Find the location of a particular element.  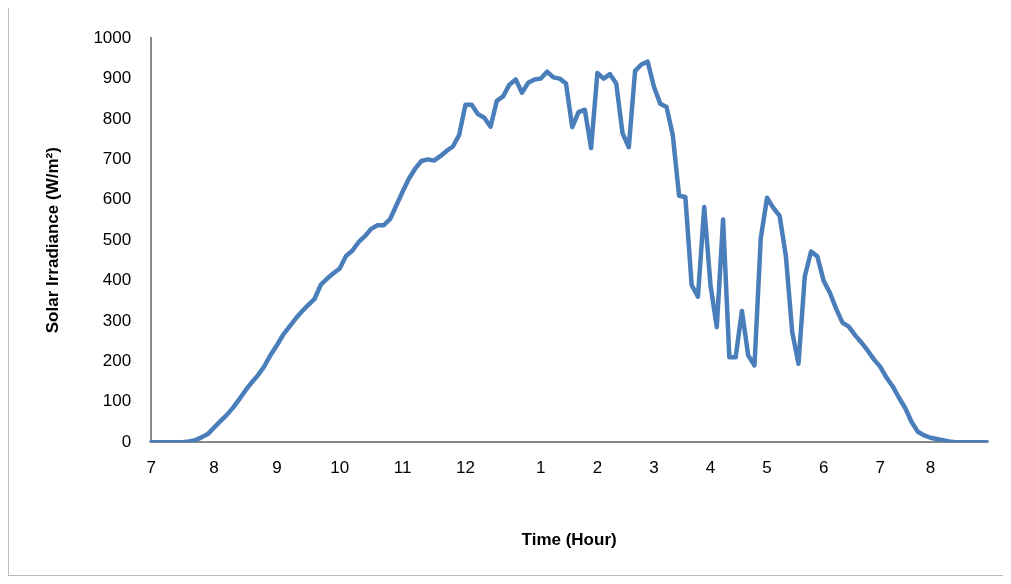

y-tick-label: 500 is located at coordinates (117, 239).